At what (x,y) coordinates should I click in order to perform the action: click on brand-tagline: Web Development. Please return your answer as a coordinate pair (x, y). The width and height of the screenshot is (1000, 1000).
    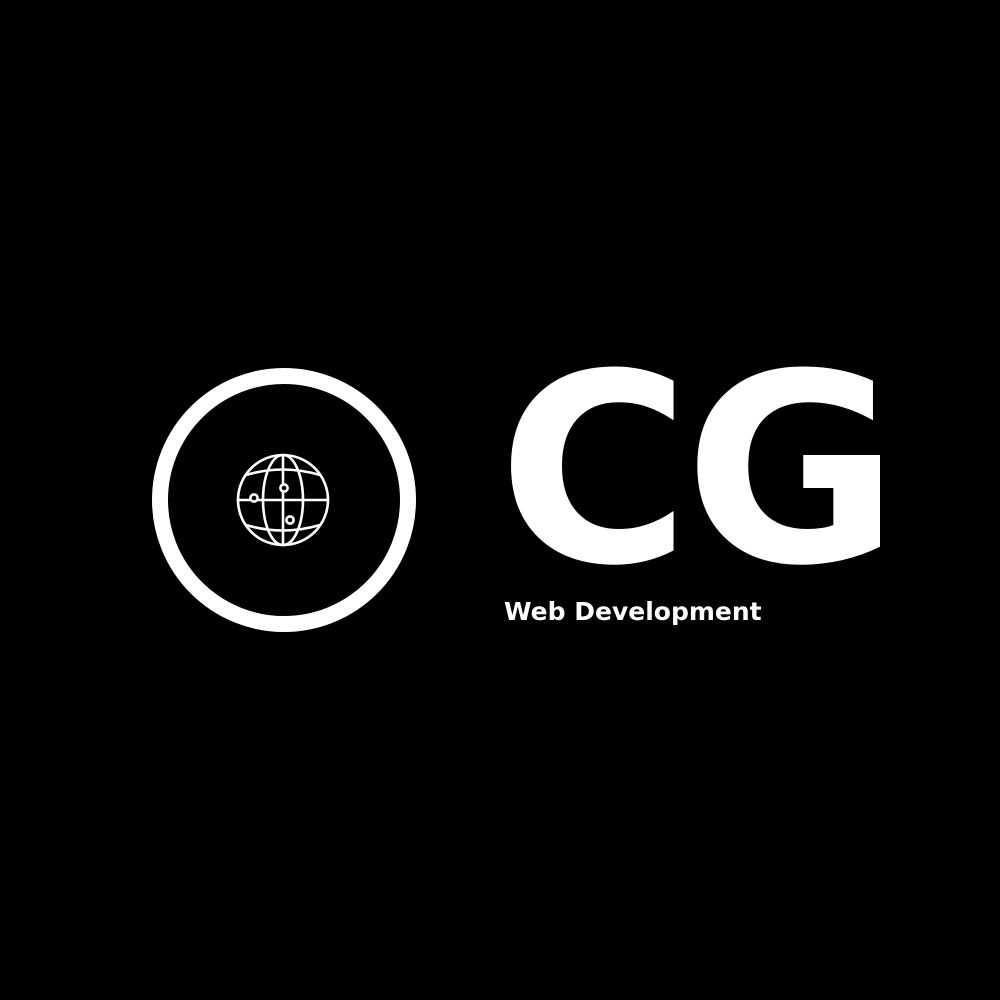
    Looking at the image, I should click on (633, 611).